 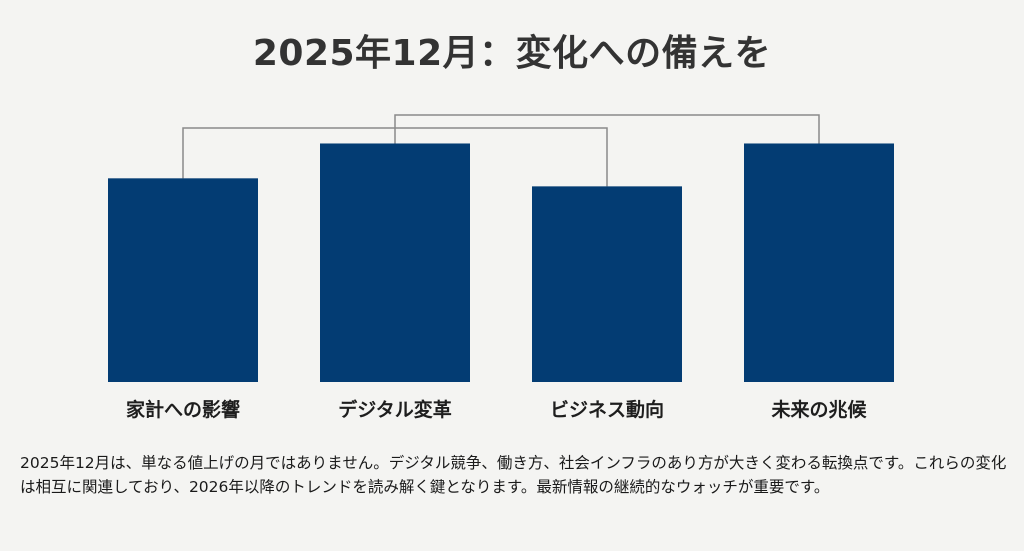 I want to click on page-title: 2025年12月：変化への備えを, so click(x=512, y=53).